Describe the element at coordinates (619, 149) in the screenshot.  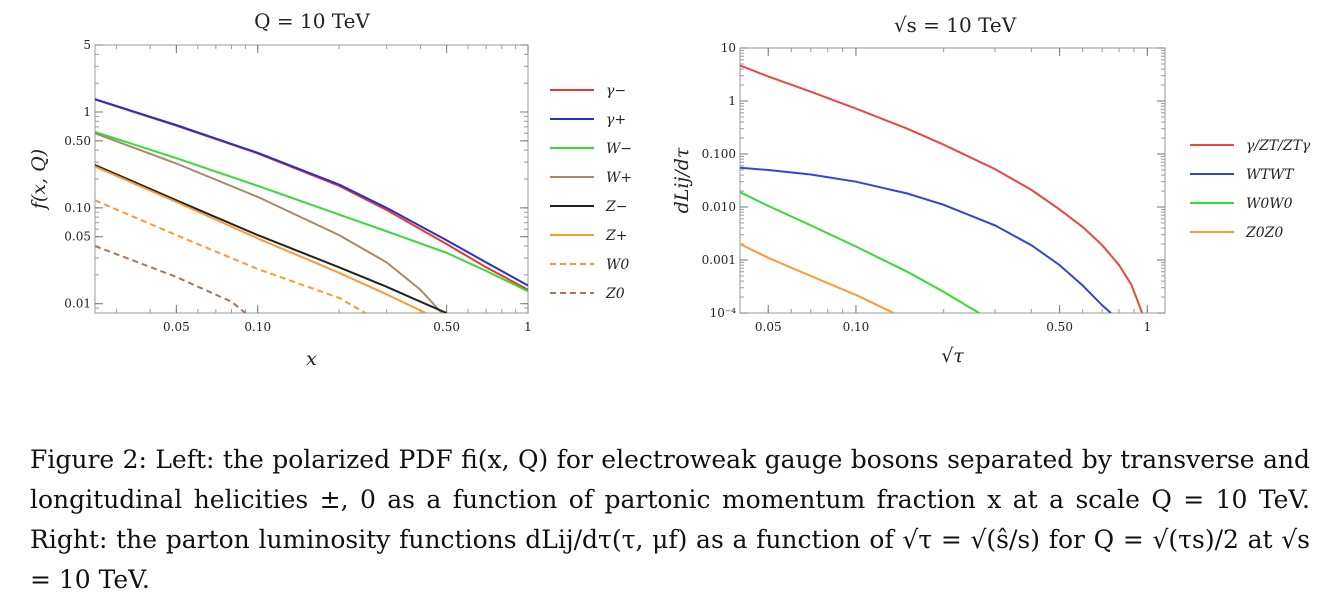
I see `legend-label: W−` at that location.